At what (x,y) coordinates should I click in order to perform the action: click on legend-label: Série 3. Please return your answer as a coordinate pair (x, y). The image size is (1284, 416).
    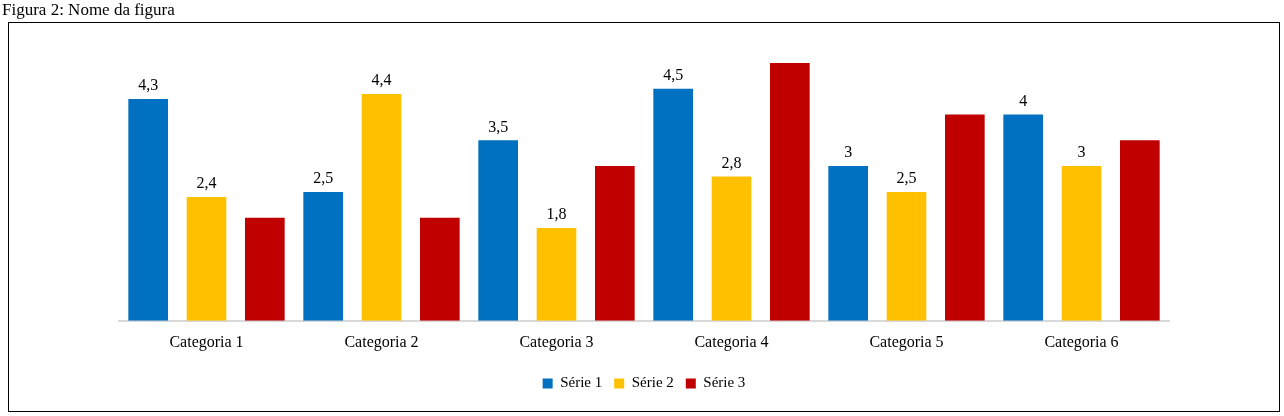
    Looking at the image, I should click on (724, 382).